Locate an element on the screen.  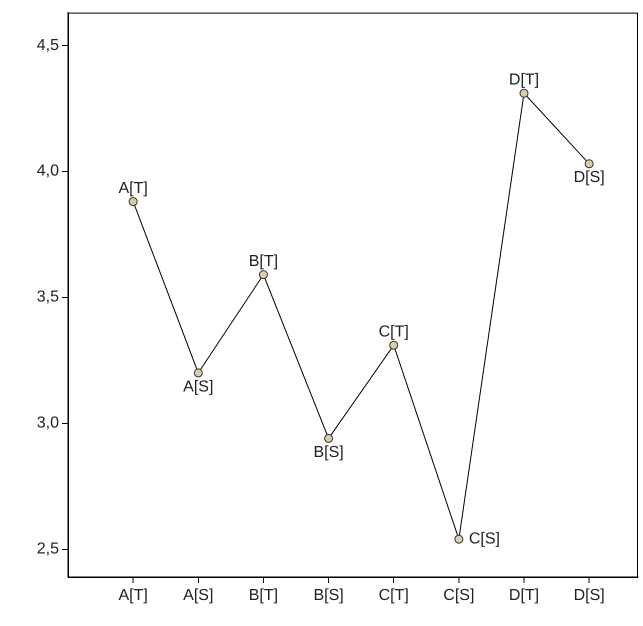
y-tick-label: 2,5 is located at coordinates (48, 549).